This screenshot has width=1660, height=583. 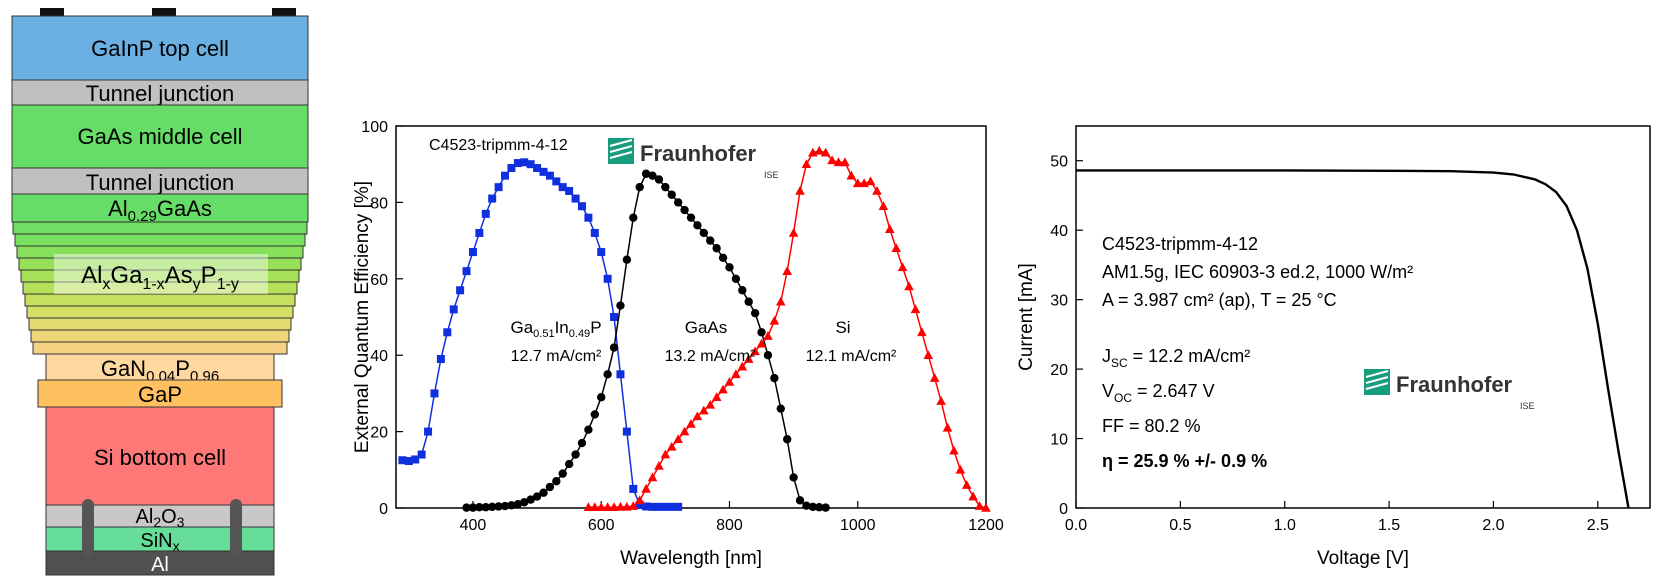 What do you see at coordinates (160, 210) in the screenshot?
I see `layer-algaas-label: Al0.29GaAs` at bounding box center [160, 210].